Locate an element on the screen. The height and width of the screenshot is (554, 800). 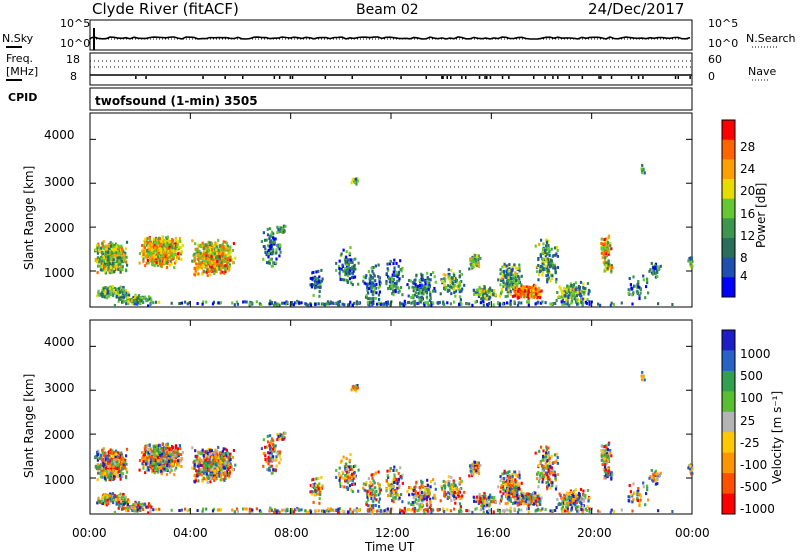
velocity-ytick-4000: 4000 is located at coordinates (59, 342).